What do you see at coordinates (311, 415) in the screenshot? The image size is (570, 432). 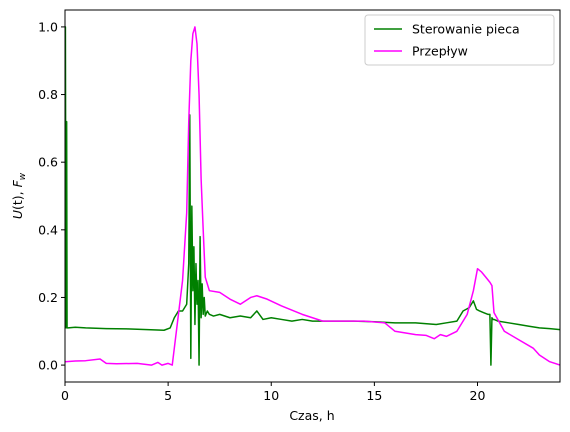 I see `x-axis-label: Czas, h` at bounding box center [311, 415].